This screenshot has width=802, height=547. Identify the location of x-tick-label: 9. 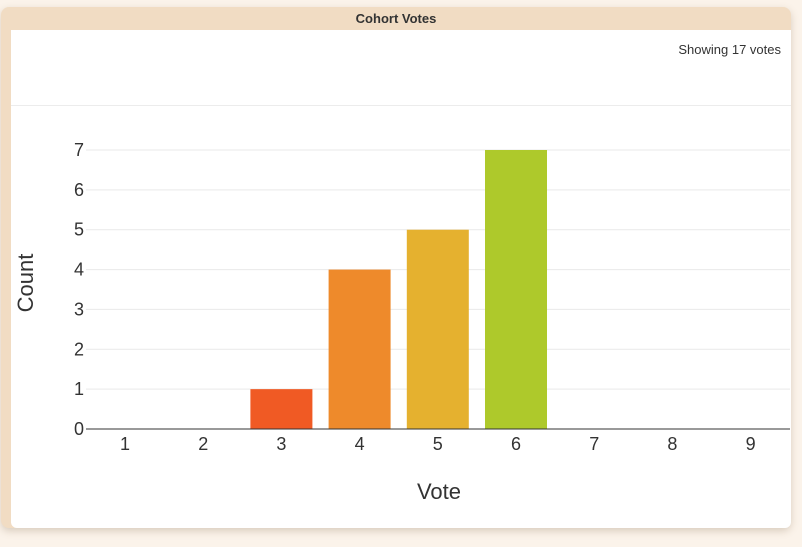
(751, 444).